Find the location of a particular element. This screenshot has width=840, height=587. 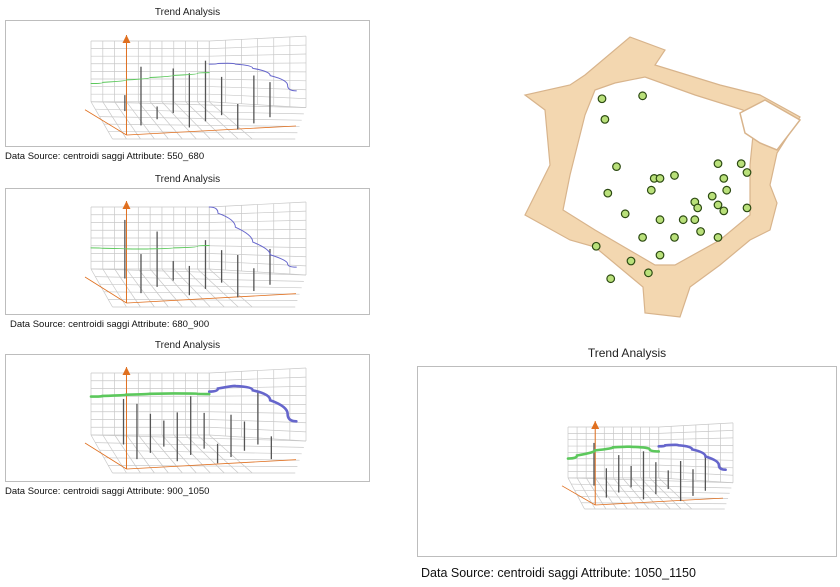

survey-points is located at coordinates (671, 187).